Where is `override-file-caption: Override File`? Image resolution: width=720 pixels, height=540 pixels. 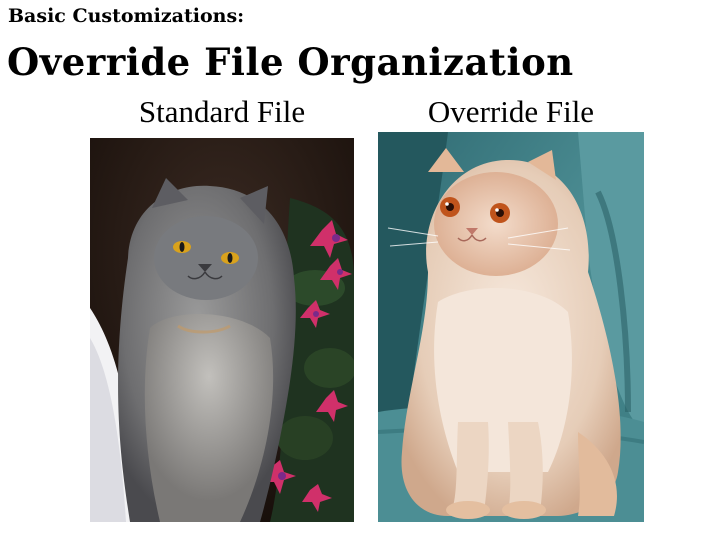 override-file-caption: Override File is located at coordinates (511, 111).